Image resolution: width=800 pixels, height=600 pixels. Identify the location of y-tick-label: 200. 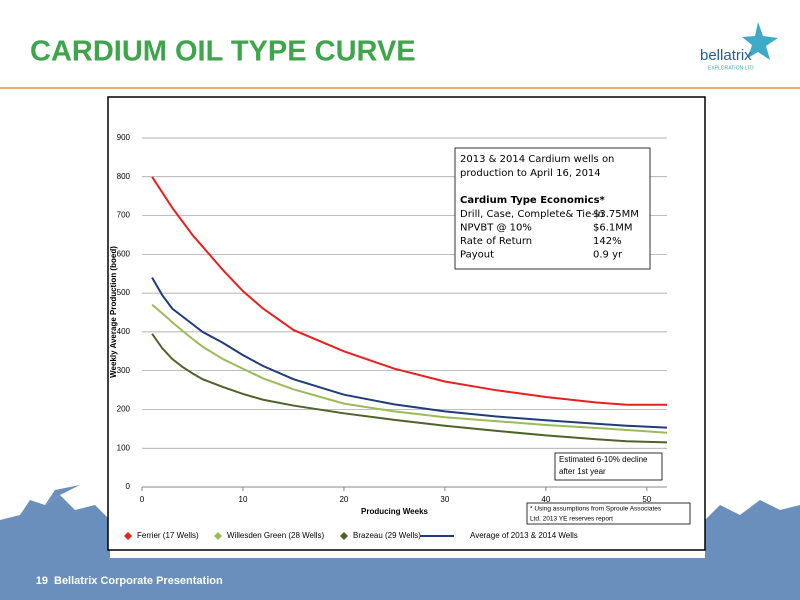
(124, 409).